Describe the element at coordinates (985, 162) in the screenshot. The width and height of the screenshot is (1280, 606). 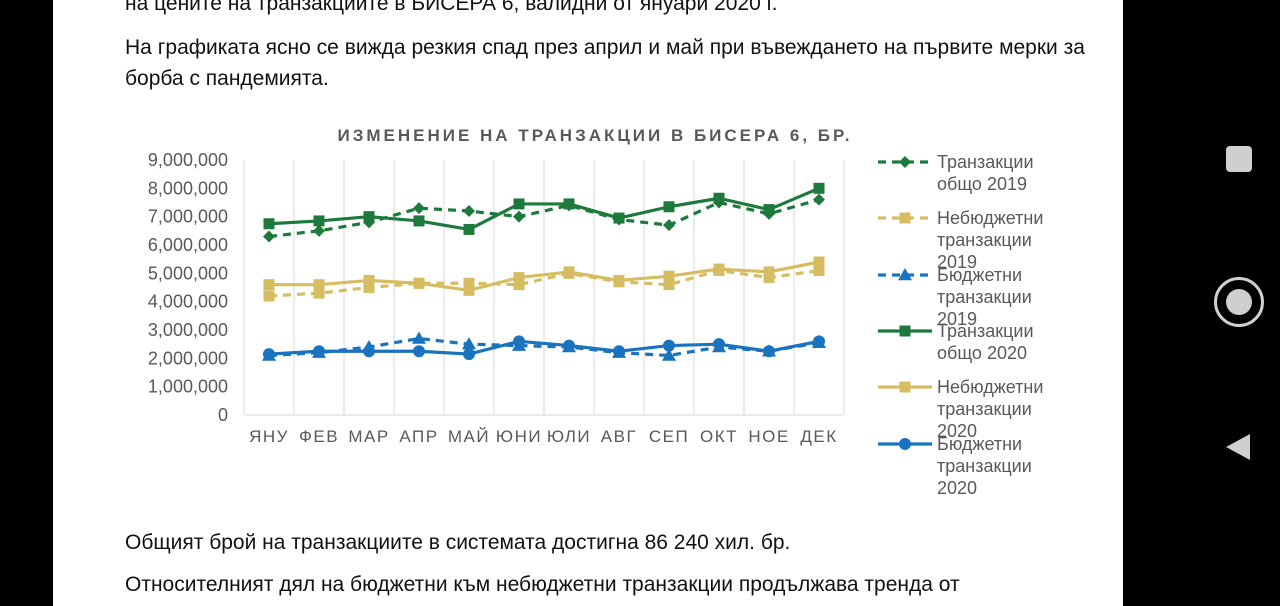
I see `legend-label: Транзакции` at that location.